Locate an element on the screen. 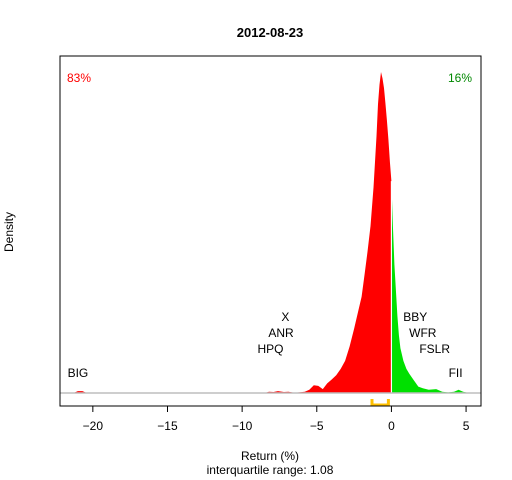 The width and height of the screenshot is (512, 480). x-tick-label: −15 is located at coordinates (167, 426).